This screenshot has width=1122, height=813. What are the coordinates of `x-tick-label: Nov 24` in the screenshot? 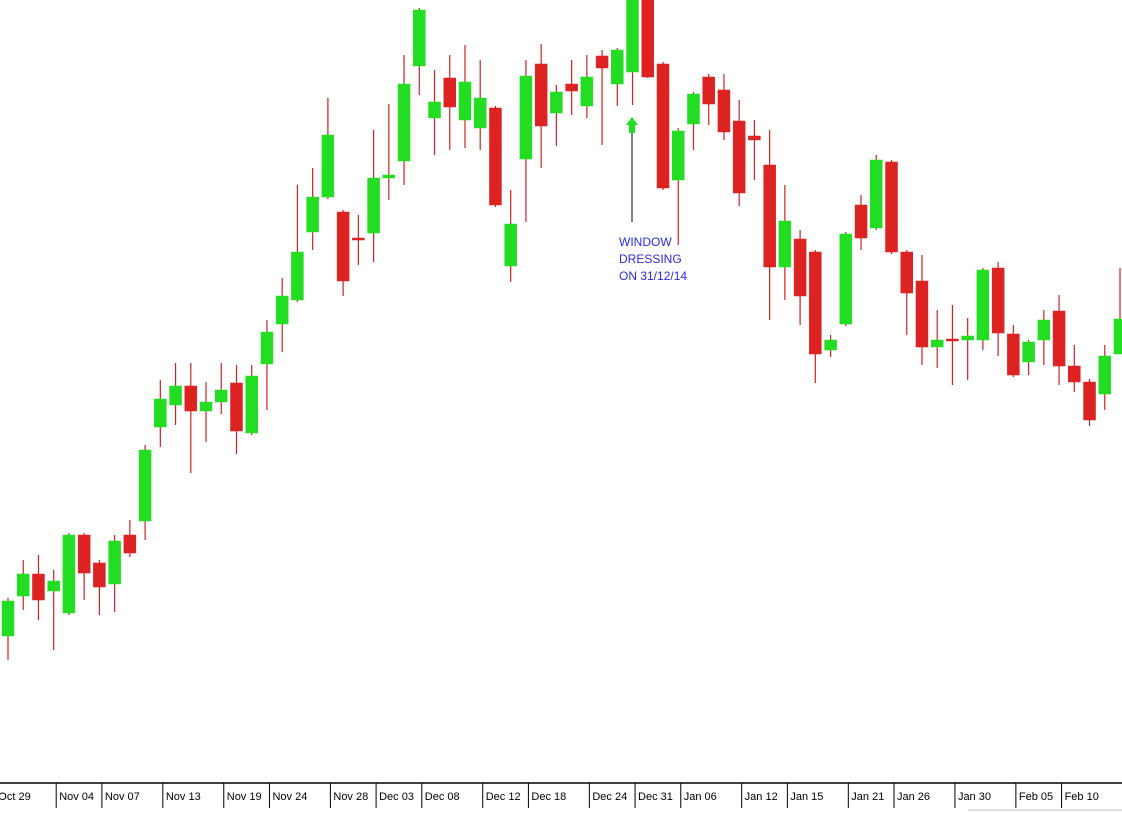 It's located at (289, 797).